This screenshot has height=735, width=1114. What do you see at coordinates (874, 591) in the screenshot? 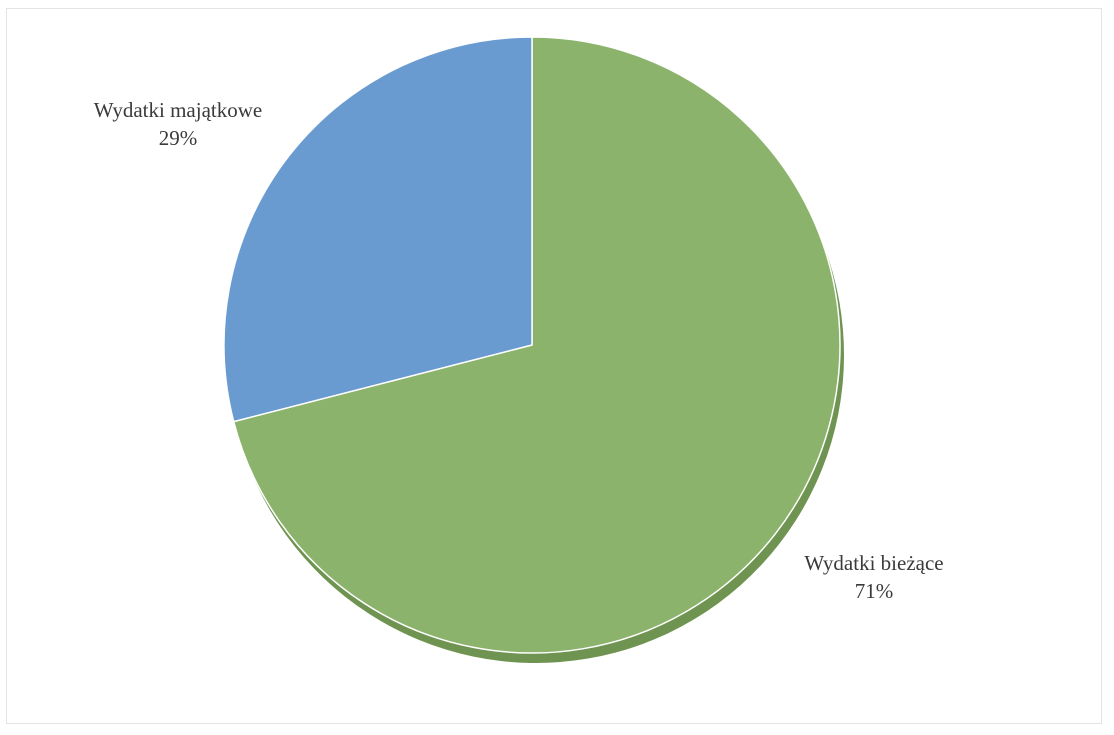
I see `slice-percent-wydatki-biezace: 71%` at bounding box center [874, 591].